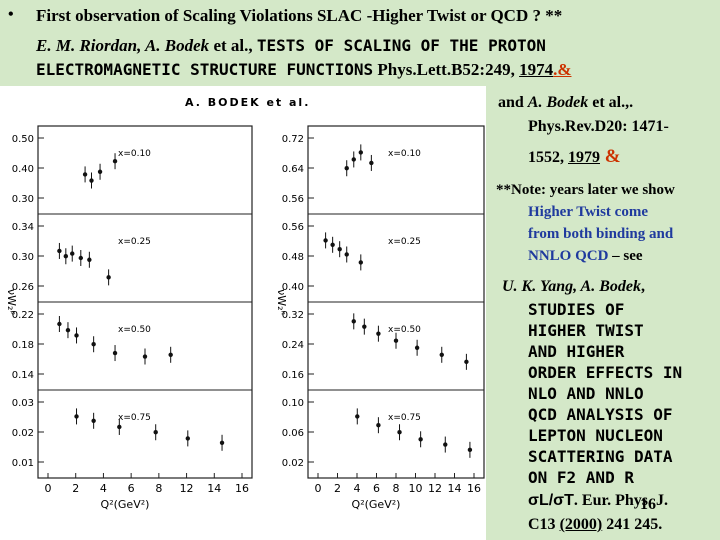 The width and height of the screenshot is (720, 540). What do you see at coordinates (598, 126) in the screenshot?
I see `reference-2-journal: Phys.Rev.D20: 1471-` at bounding box center [598, 126].